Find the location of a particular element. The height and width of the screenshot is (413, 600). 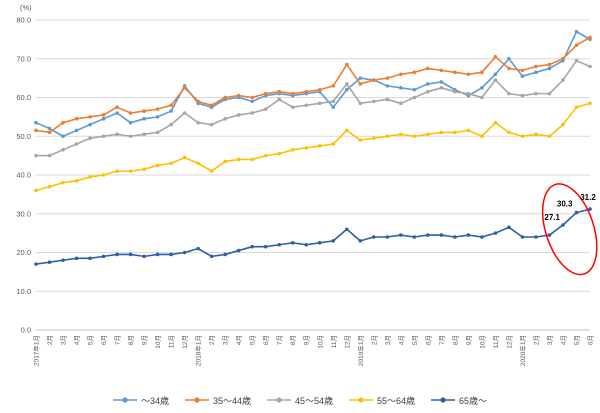

y-tick-label: 50.0 is located at coordinates (23, 136).